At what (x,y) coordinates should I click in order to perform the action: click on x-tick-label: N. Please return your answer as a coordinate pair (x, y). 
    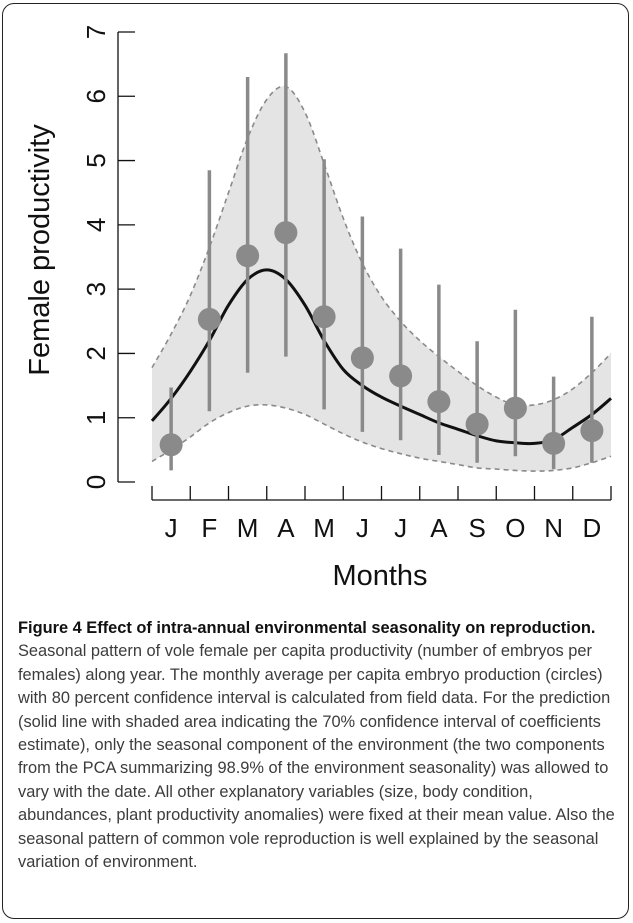
    Looking at the image, I should click on (553, 528).